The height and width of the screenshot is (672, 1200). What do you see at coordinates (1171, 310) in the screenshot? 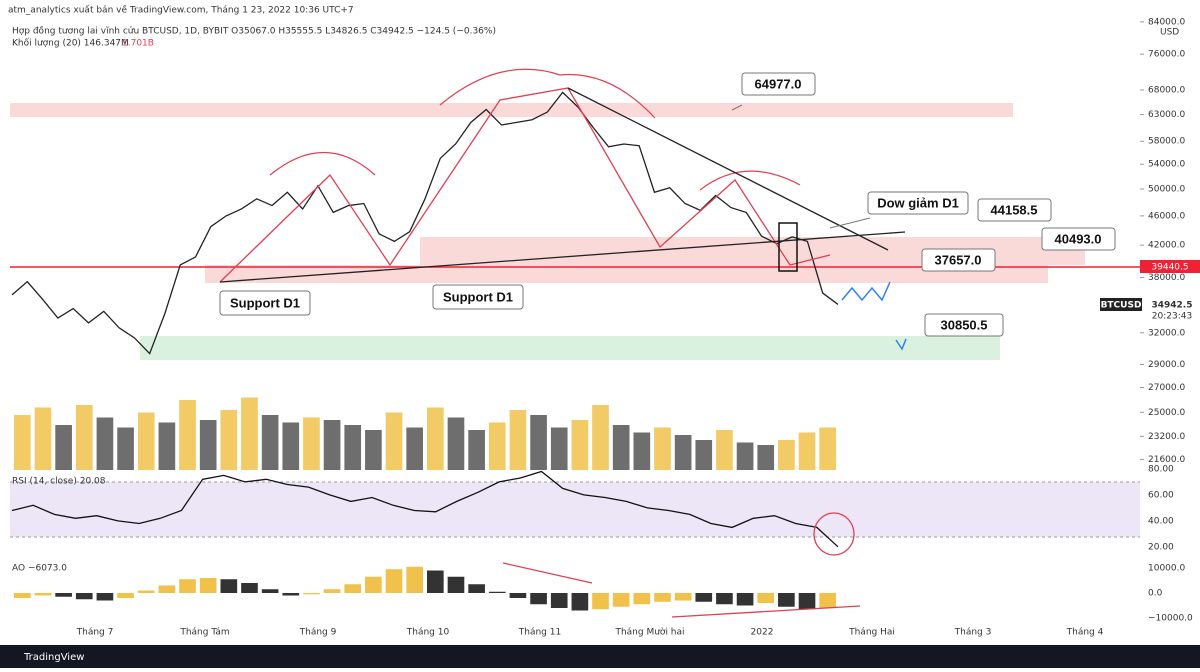
I see `price-badge` at bounding box center [1171, 310].